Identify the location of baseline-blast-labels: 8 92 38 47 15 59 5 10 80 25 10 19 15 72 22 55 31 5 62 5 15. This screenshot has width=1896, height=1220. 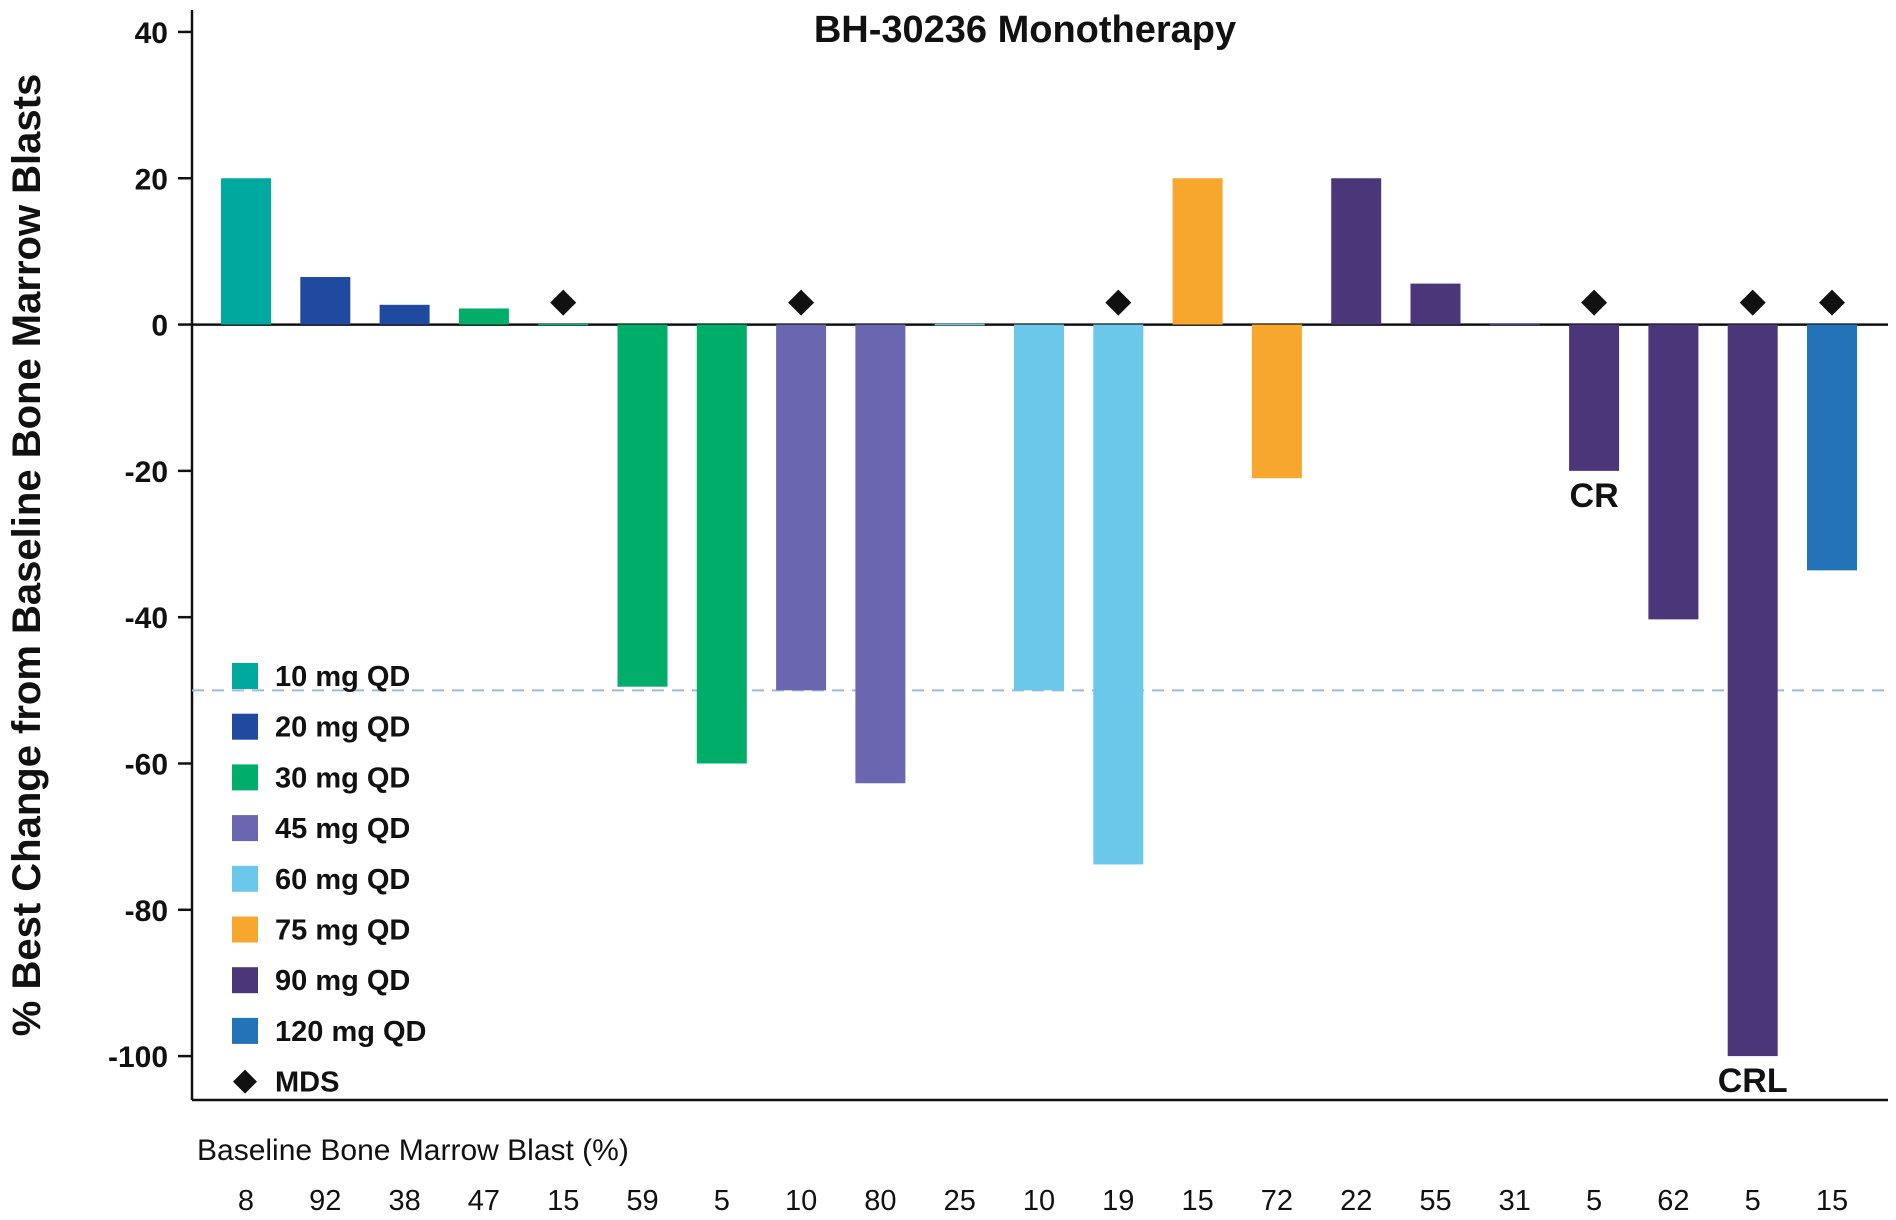
(1043, 1201).